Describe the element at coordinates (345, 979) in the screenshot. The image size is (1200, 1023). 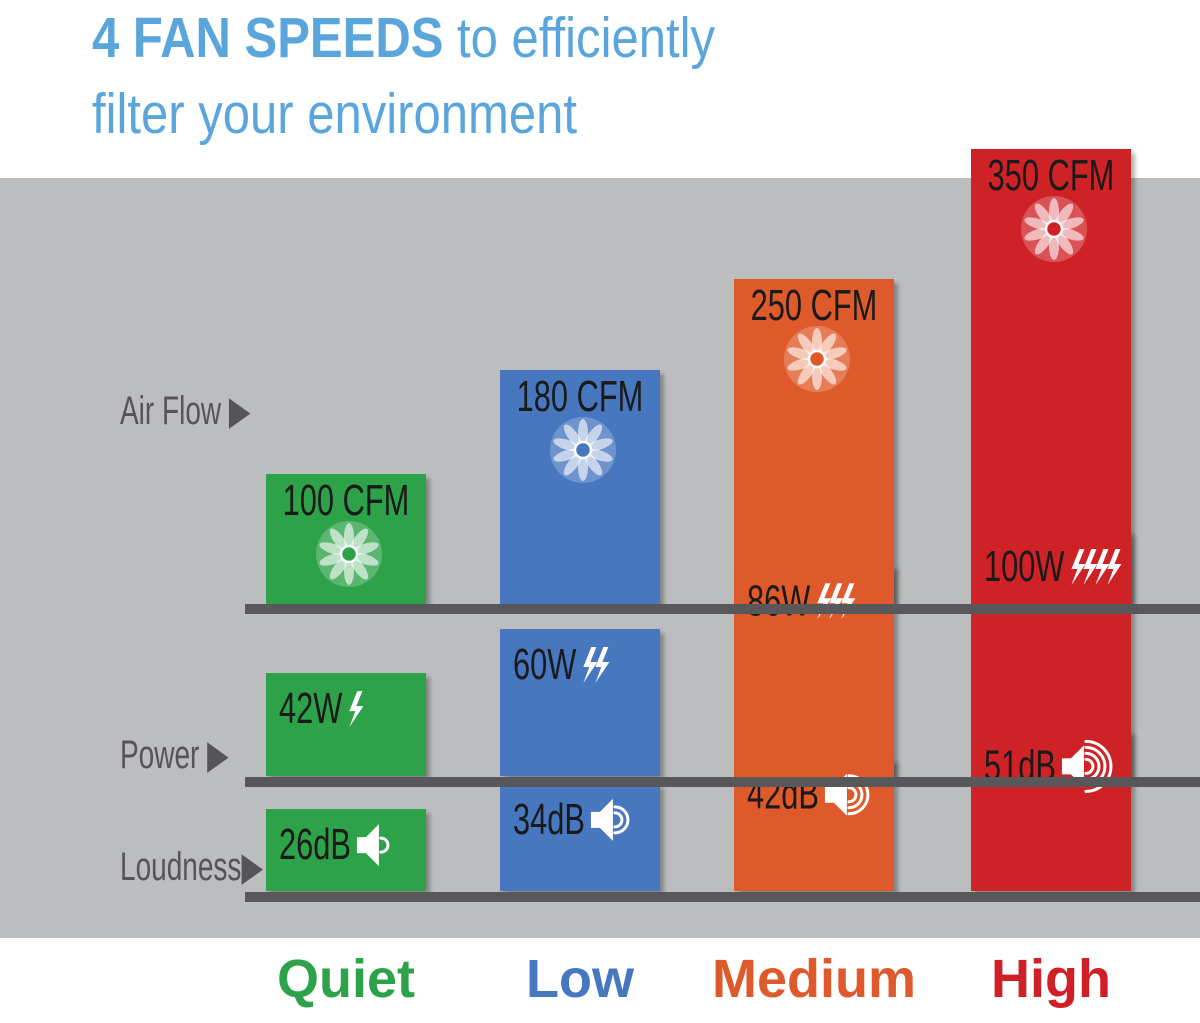
I see `speed-label-quiet: Quiet` at that location.